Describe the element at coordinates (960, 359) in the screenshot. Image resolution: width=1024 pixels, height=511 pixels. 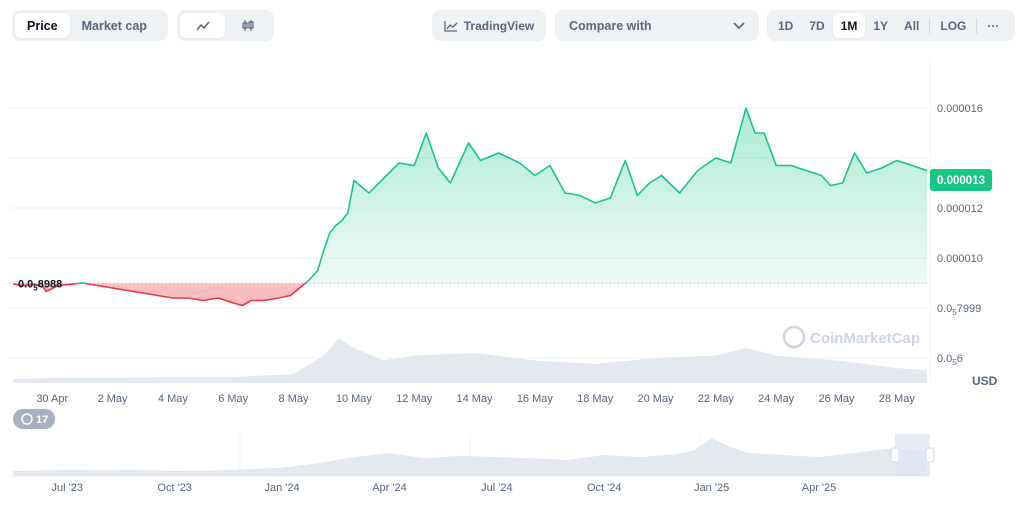
I see `y-tick-rest: 6` at that location.